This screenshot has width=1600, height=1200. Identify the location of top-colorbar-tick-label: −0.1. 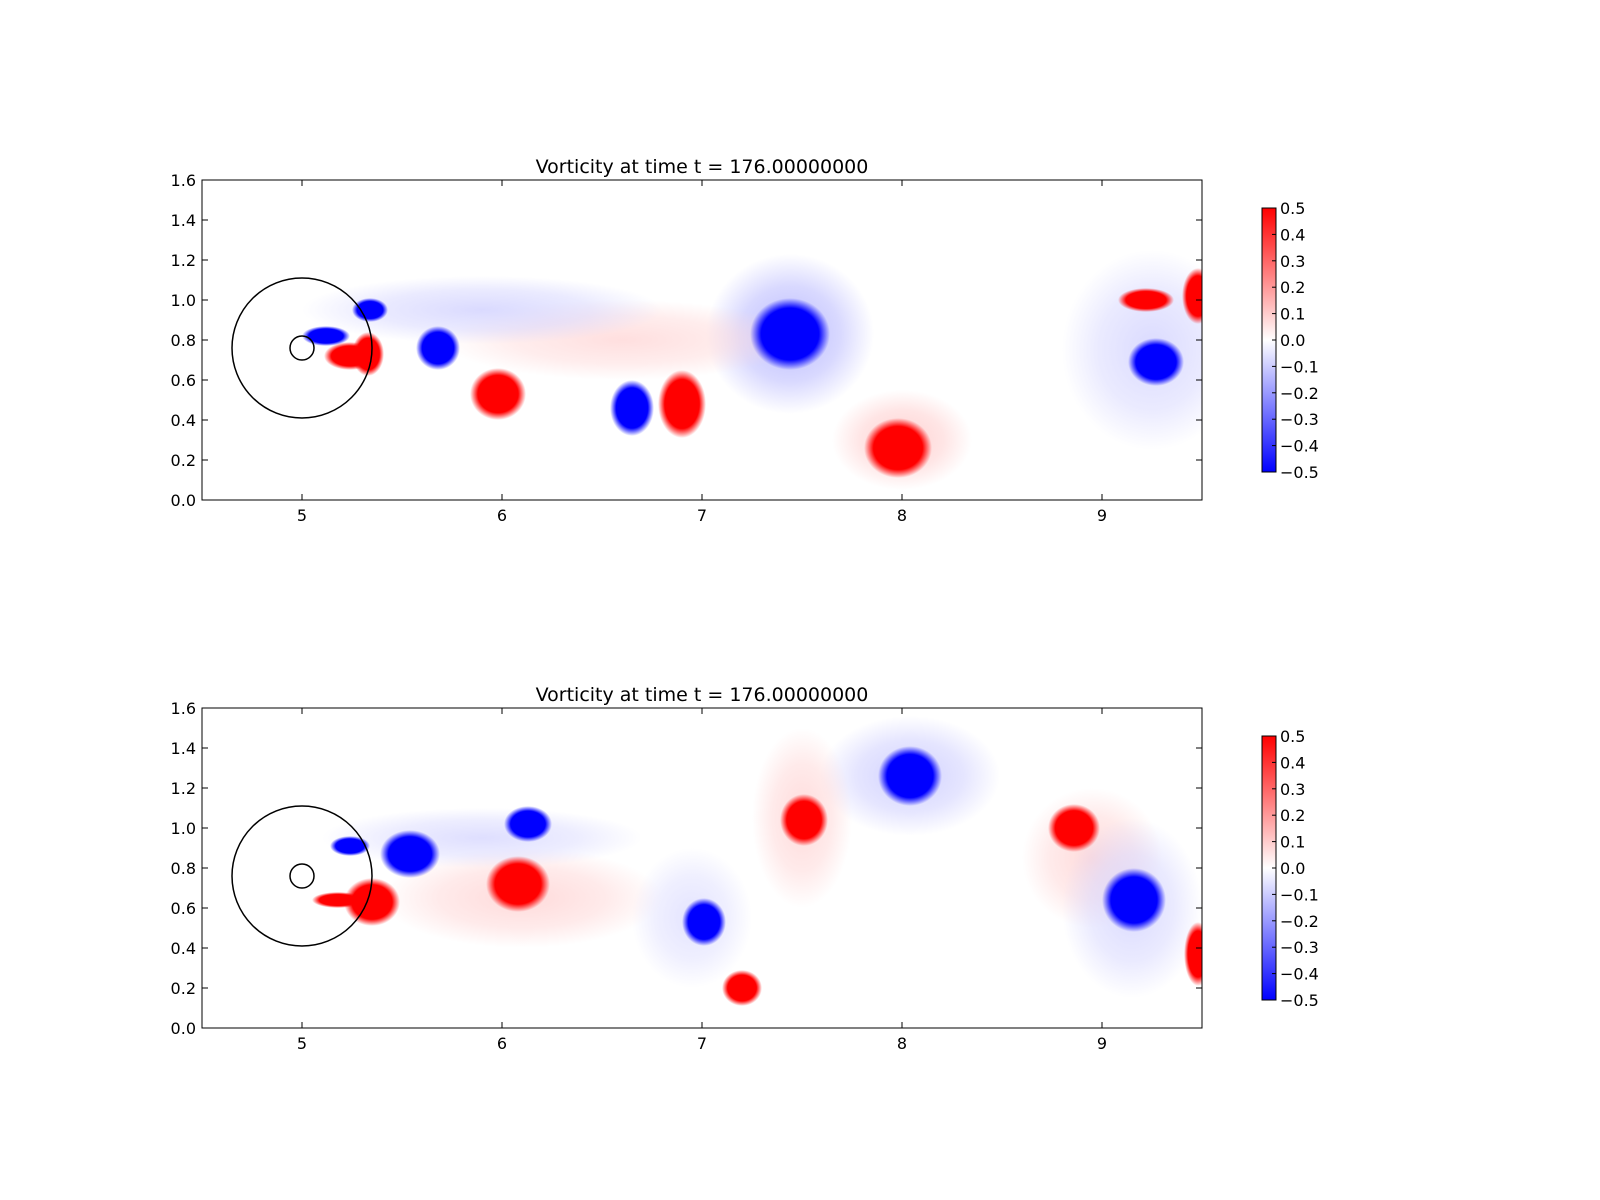
(1299, 366).